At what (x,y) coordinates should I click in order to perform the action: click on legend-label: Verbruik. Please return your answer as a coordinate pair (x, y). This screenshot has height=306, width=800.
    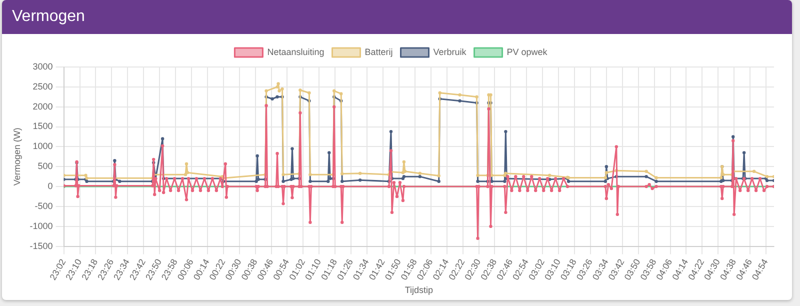
    Looking at the image, I should click on (450, 51).